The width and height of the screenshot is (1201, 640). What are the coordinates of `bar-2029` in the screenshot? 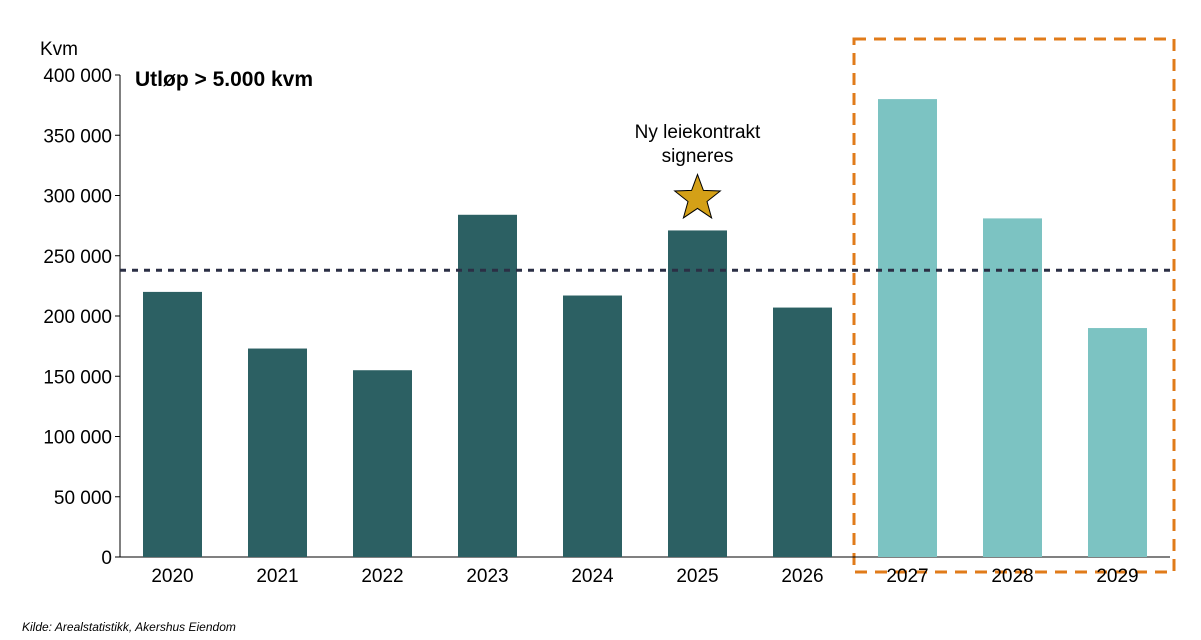 It's located at (1117, 442).